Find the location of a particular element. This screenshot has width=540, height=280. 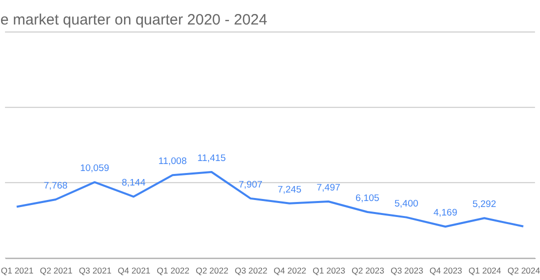

data-label: 11,008 is located at coordinates (172, 162).